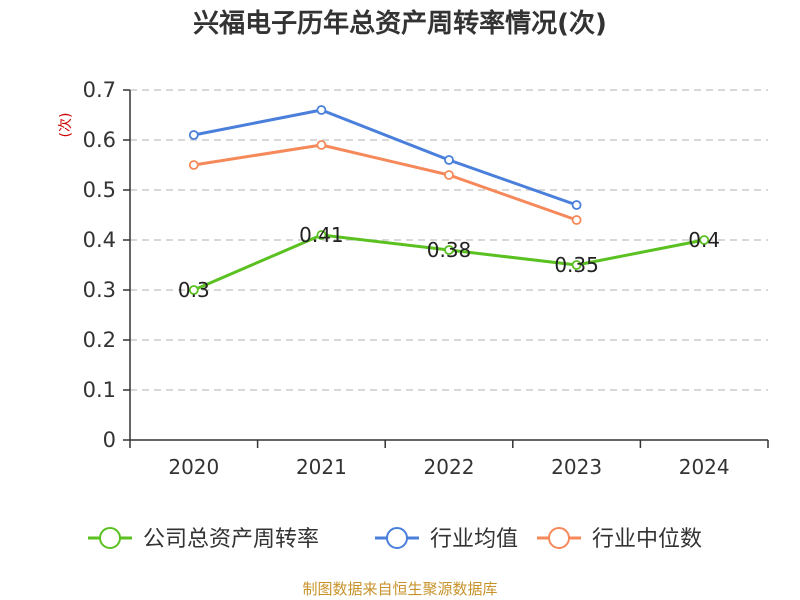  Describe the element at coordinates (321, 467) in the screenshot. I see `x-tick-label: 2021` at that location.